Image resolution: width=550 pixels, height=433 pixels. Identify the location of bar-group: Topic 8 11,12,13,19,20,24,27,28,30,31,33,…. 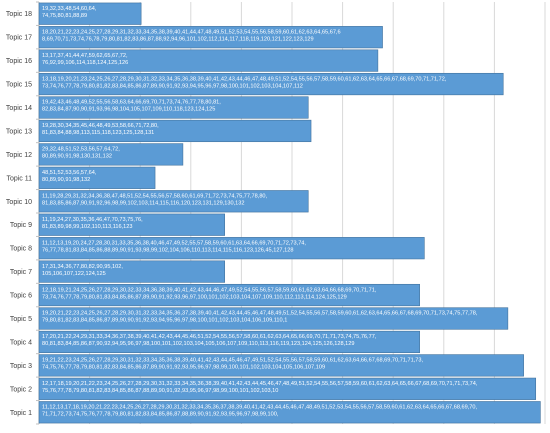
(217, 247).